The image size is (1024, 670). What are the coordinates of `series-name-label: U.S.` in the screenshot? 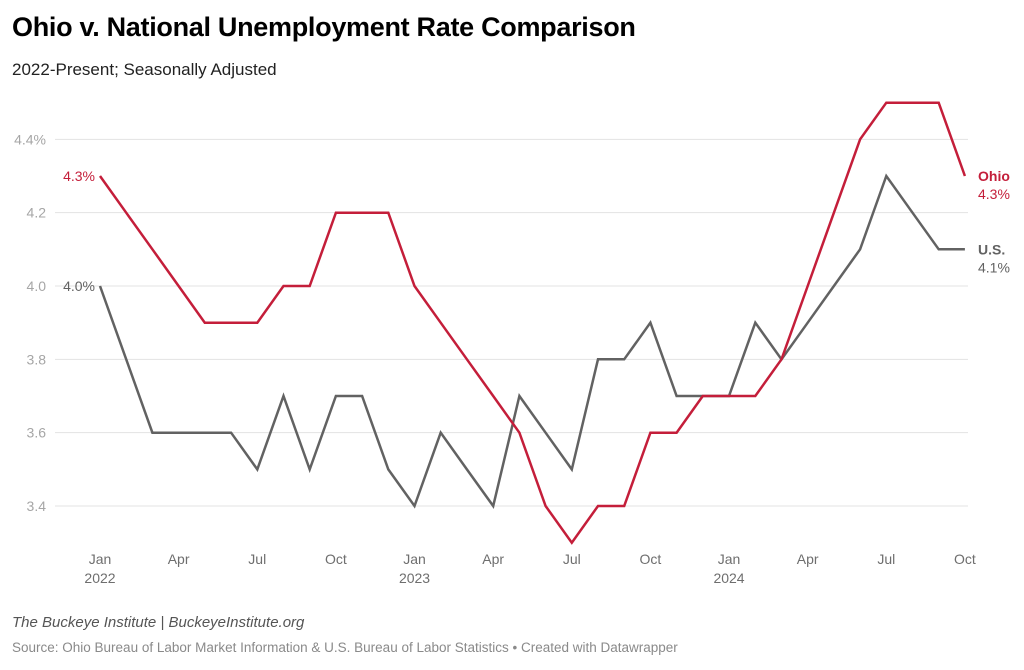 It's located at (991, 249).